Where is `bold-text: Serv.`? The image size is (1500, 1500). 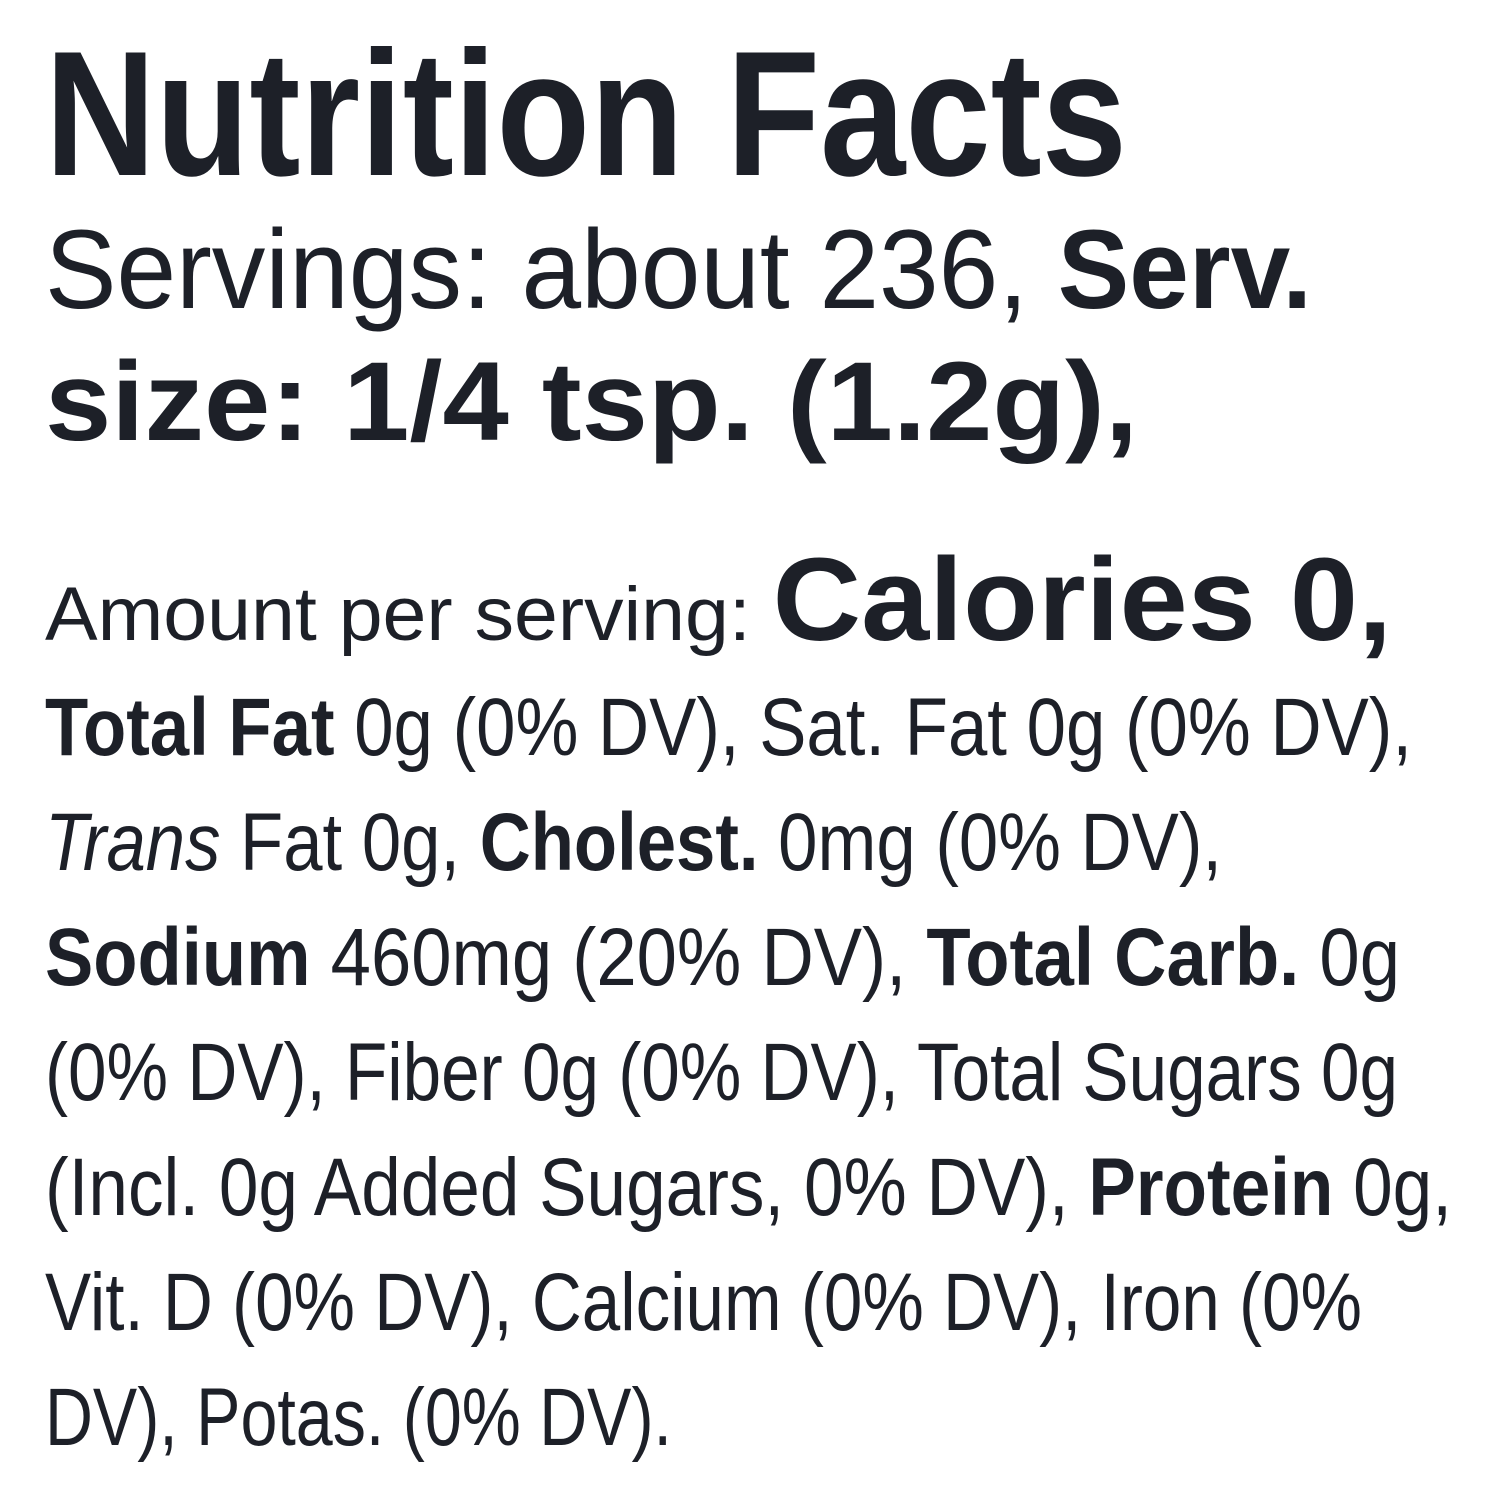
bold-text: Serv. is located at coordinates (1185, 269).